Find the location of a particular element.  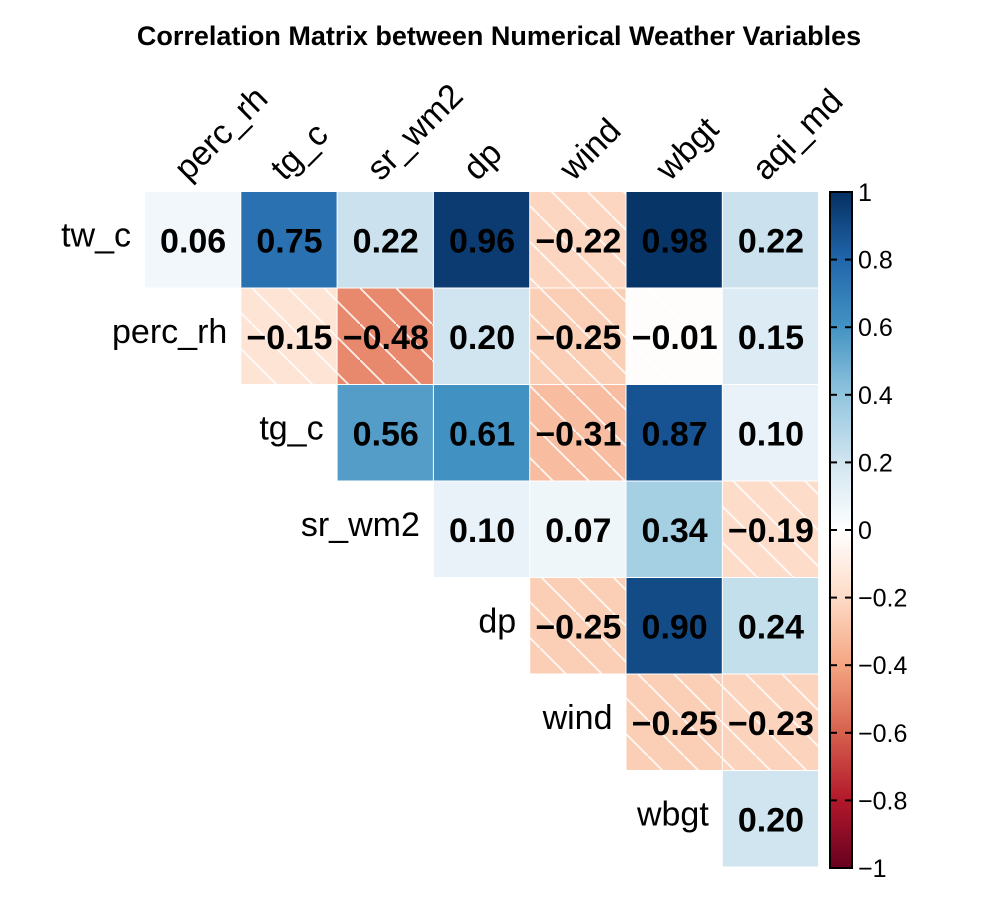

column-label: wbgt is located at coordinates (687, 149).